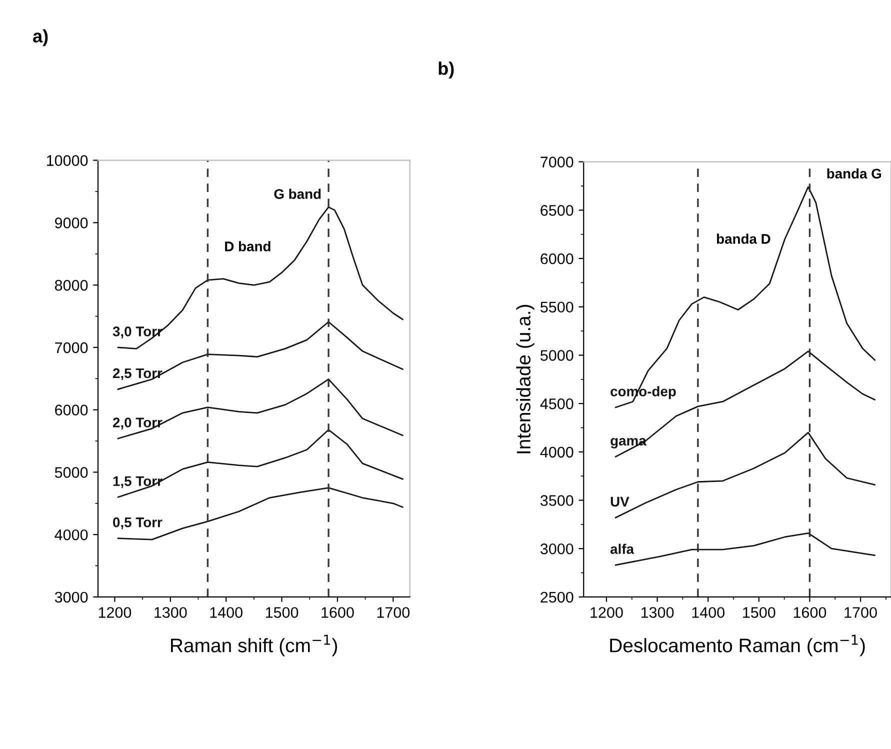 This screenshot has width=891, height=749. What do you see at coordinates (557, 404) in the screenshot?
I see `y-tick-label: 4500` at bounding box center [557, 404].